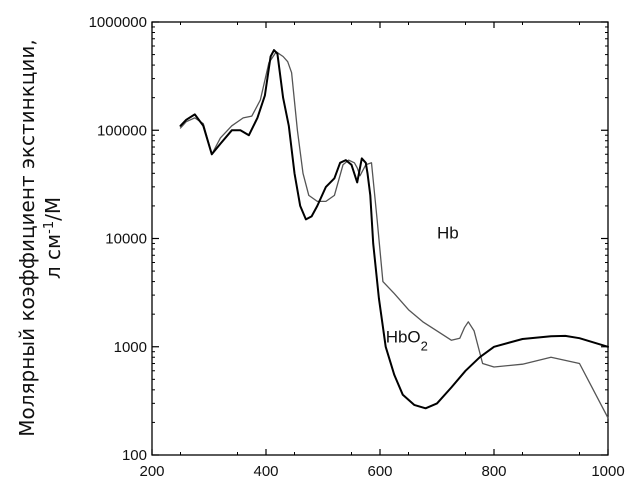 This screenshot has height=481, width=629. I want to click on x-tick-label: 400, so click(265, 471).